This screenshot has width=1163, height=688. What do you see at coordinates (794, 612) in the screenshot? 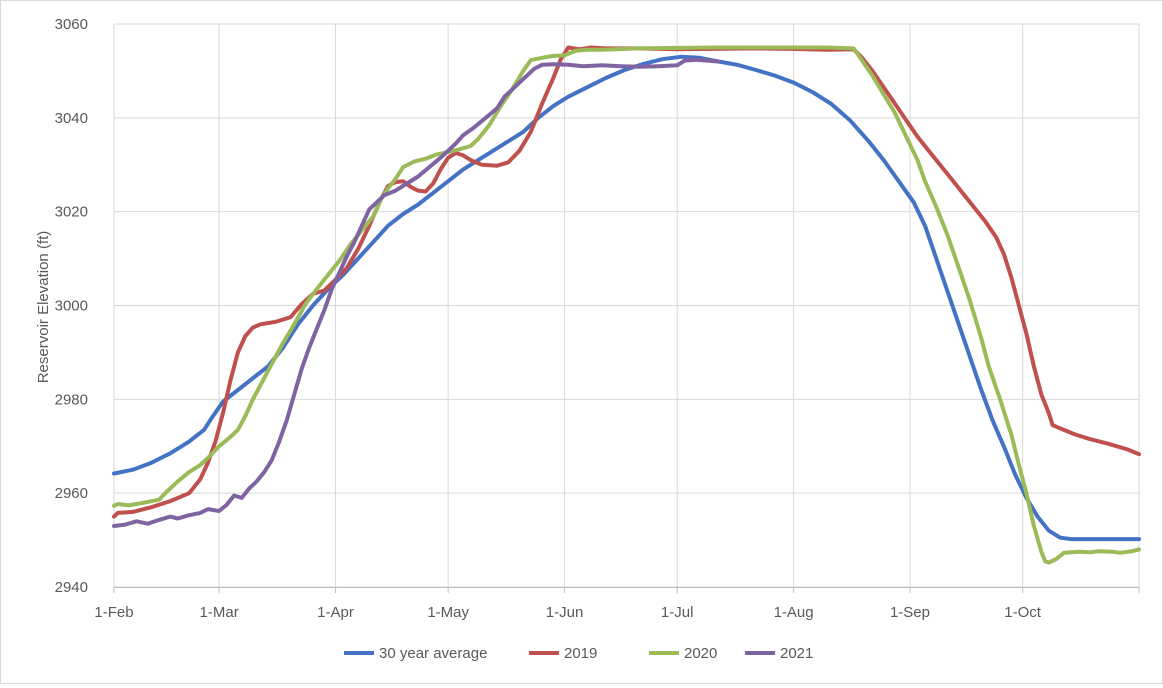
I see `x-tick-label: 1-Aug` at bounding box center [794, 612].